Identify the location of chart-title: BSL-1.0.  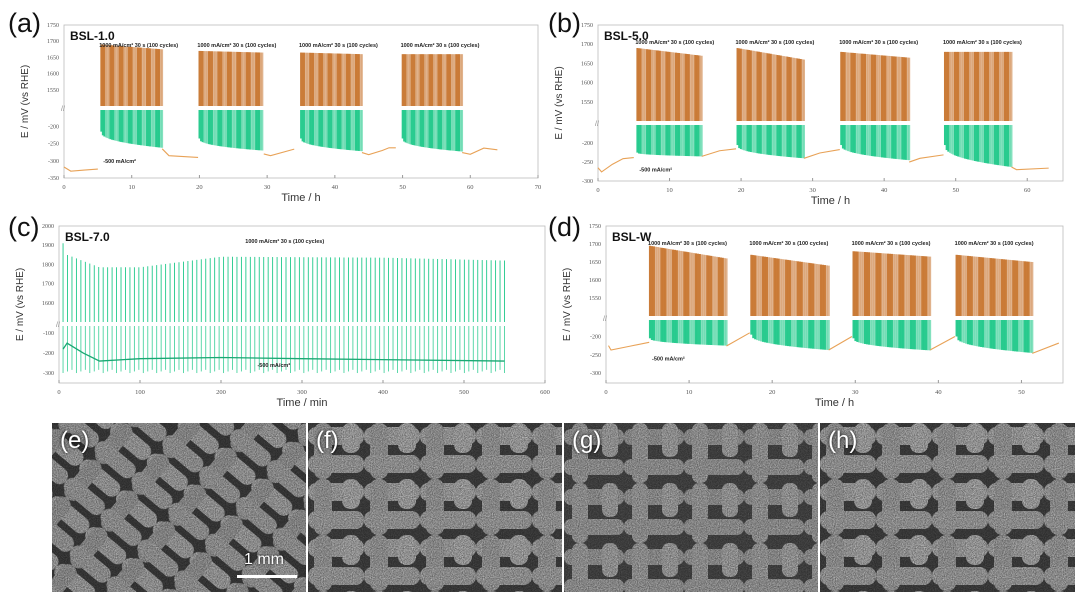
(92, 36).